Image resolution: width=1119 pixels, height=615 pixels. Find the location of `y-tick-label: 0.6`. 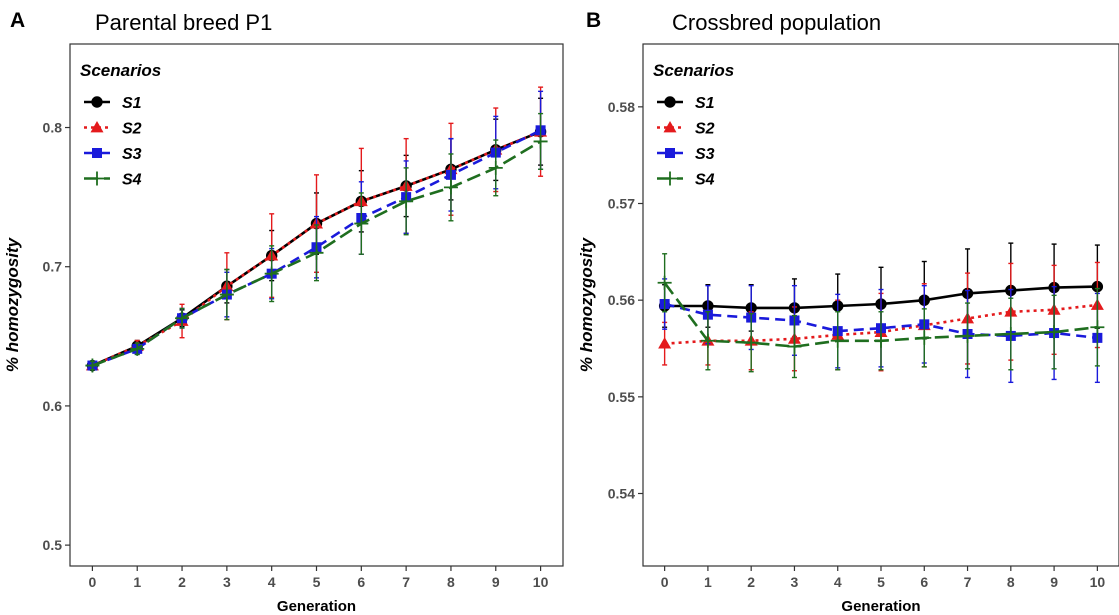

y-tick-label: 0.6 is located at coordinates (53, 406).